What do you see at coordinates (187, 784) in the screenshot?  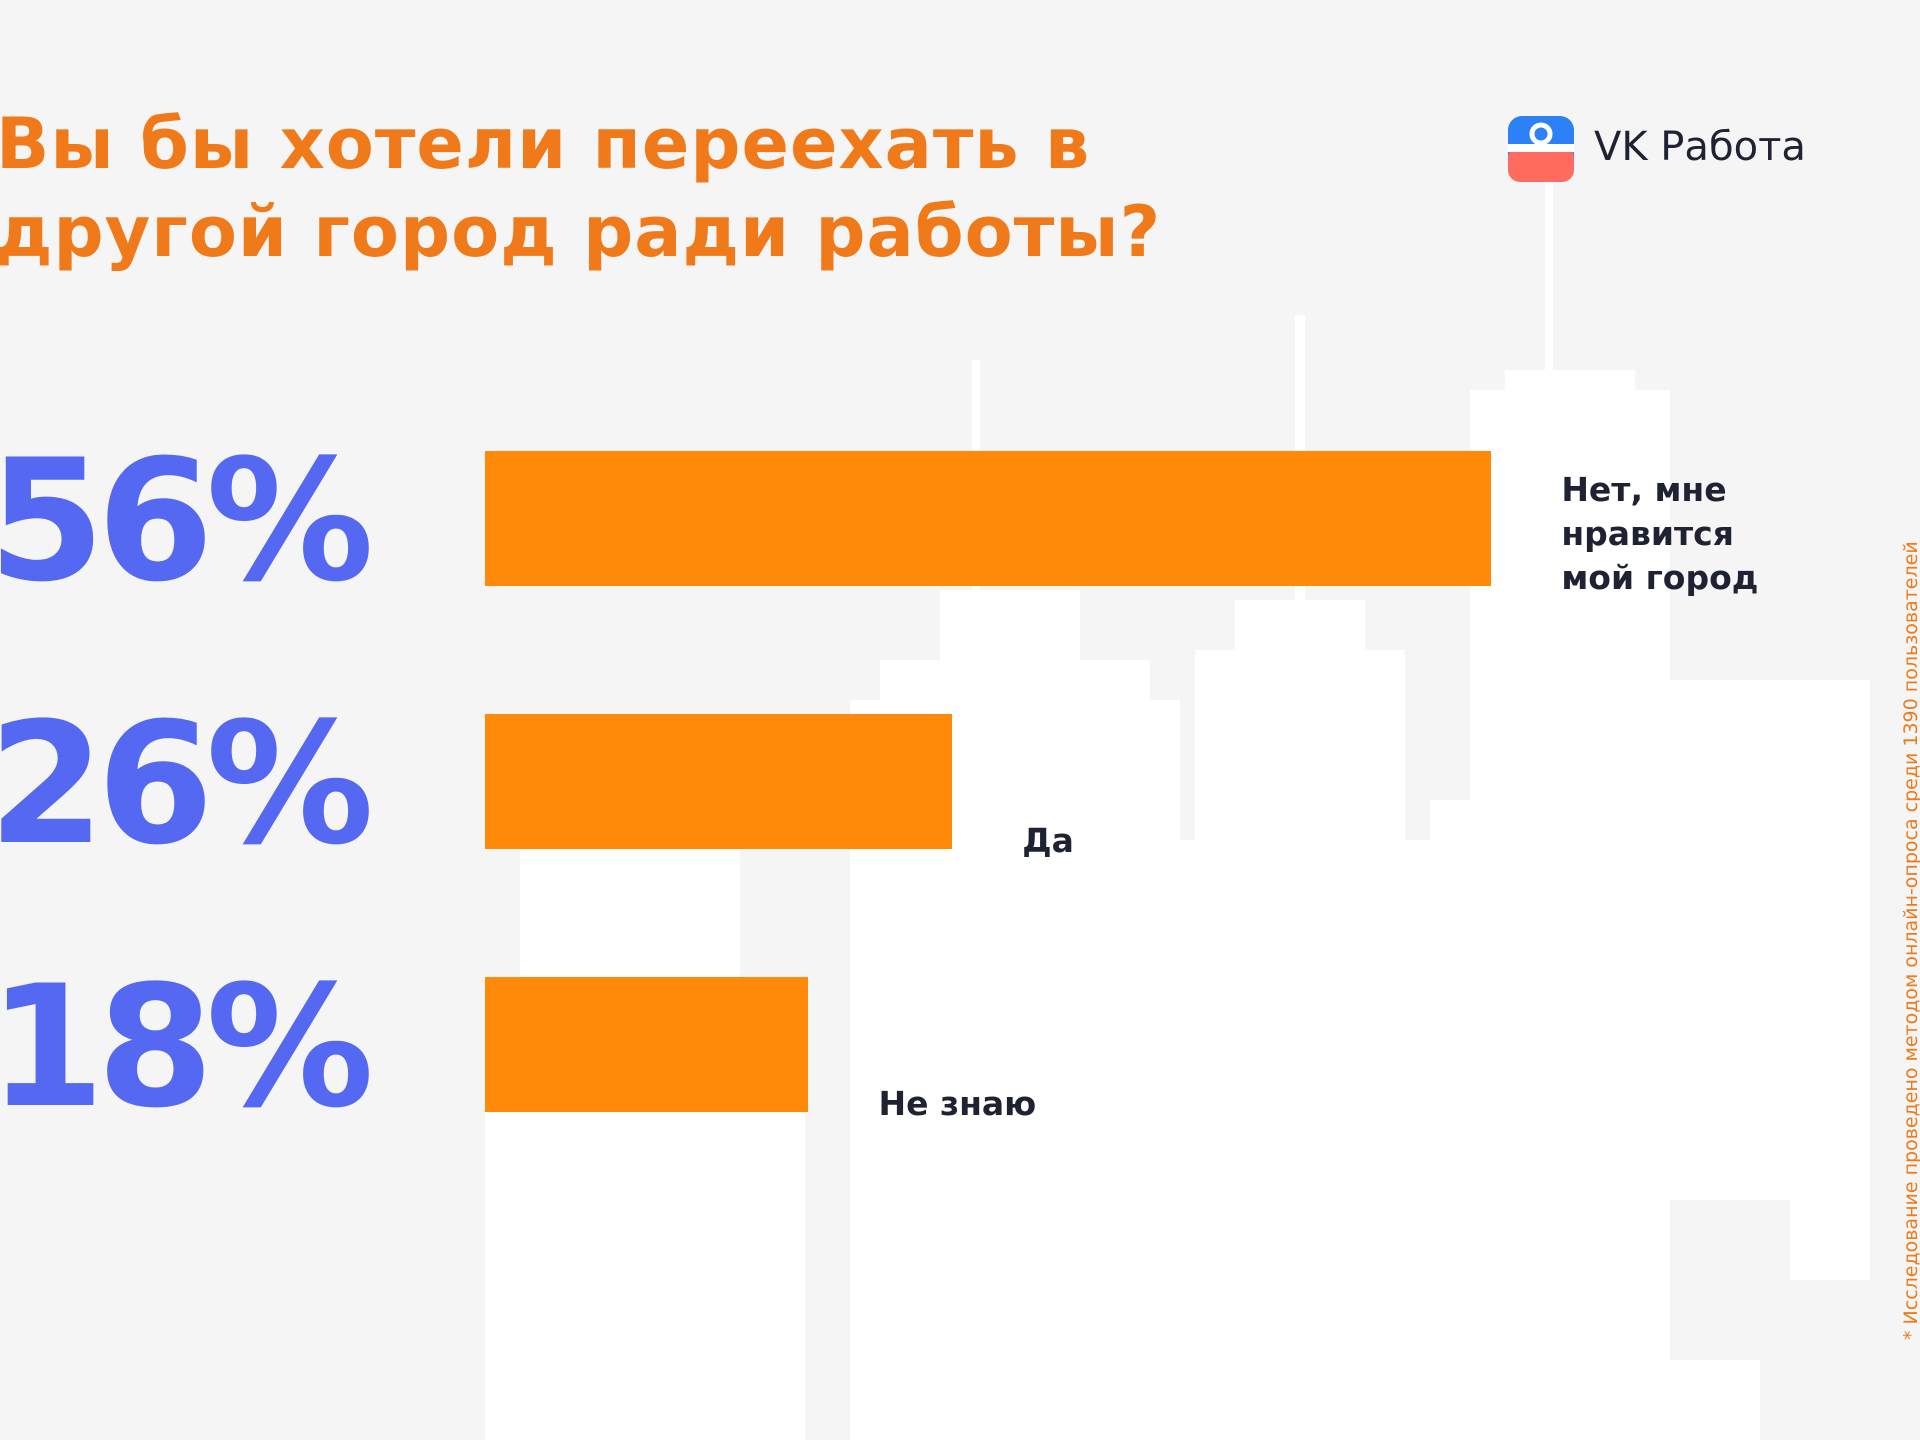 I see `value-label: 26%` at bounding box center [187, 784].